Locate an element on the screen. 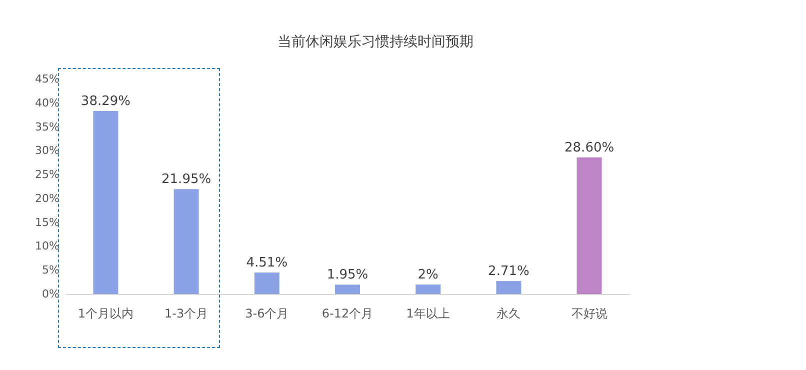 This screenshot has height=370, width=806. chart-title: 当前休闲娱乐习惯持续时间预期 is located at coordinates (376, 42).